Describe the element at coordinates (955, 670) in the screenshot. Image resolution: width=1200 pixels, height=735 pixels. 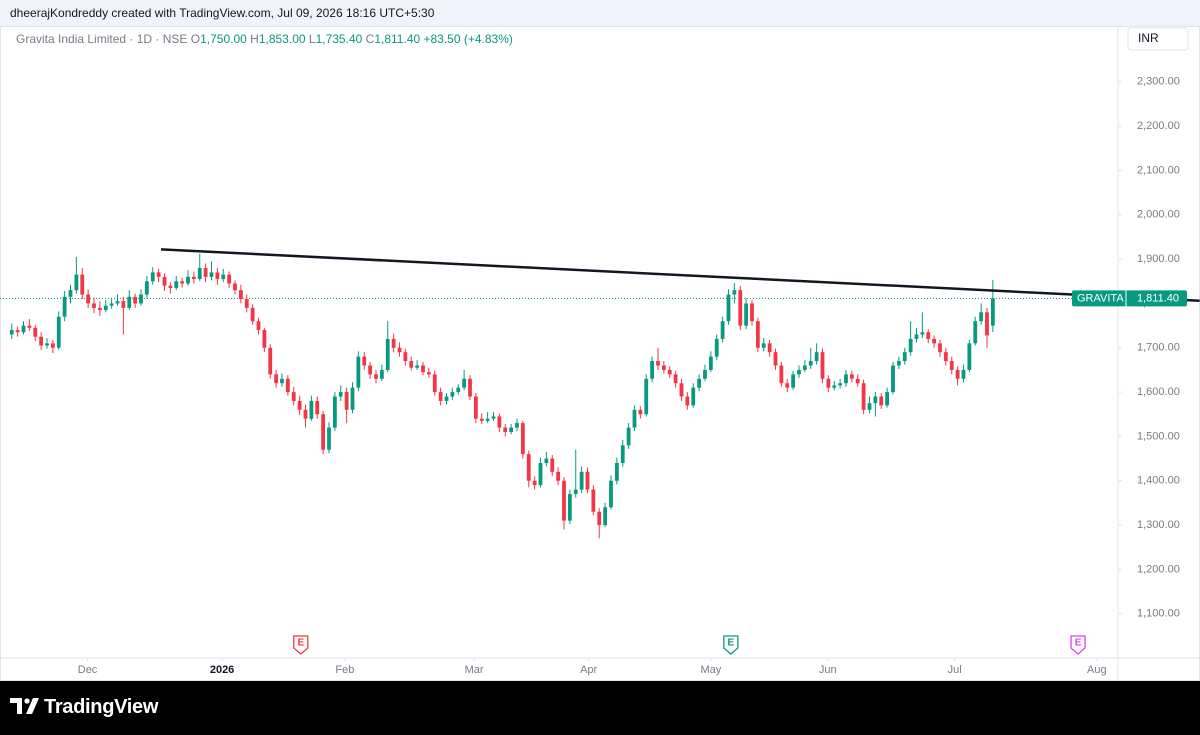
I see `x-tick-label: Jul` at that location.